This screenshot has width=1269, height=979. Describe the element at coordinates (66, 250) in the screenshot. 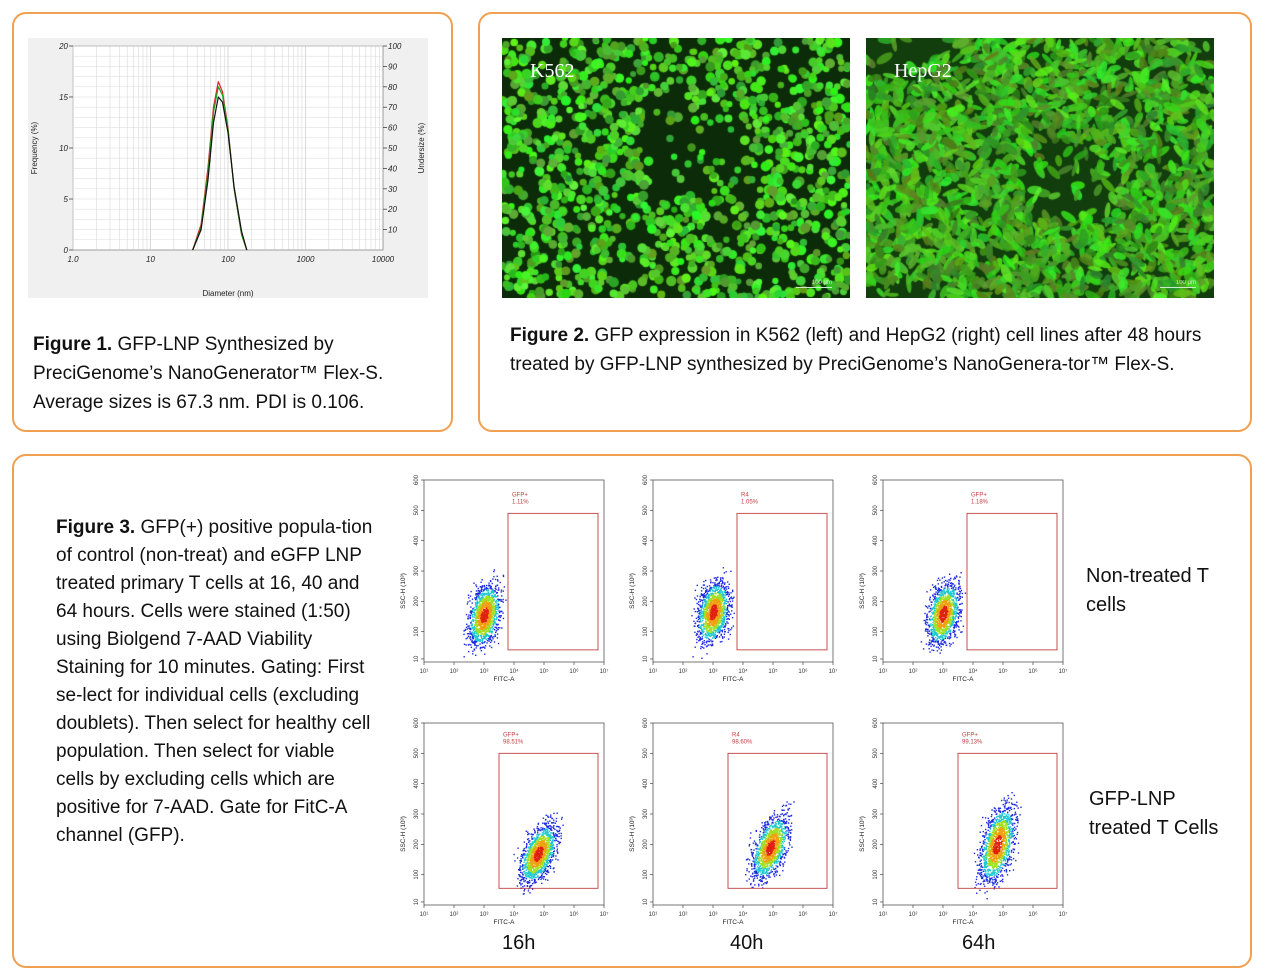

I see `y-tick-label: 0` at that location.